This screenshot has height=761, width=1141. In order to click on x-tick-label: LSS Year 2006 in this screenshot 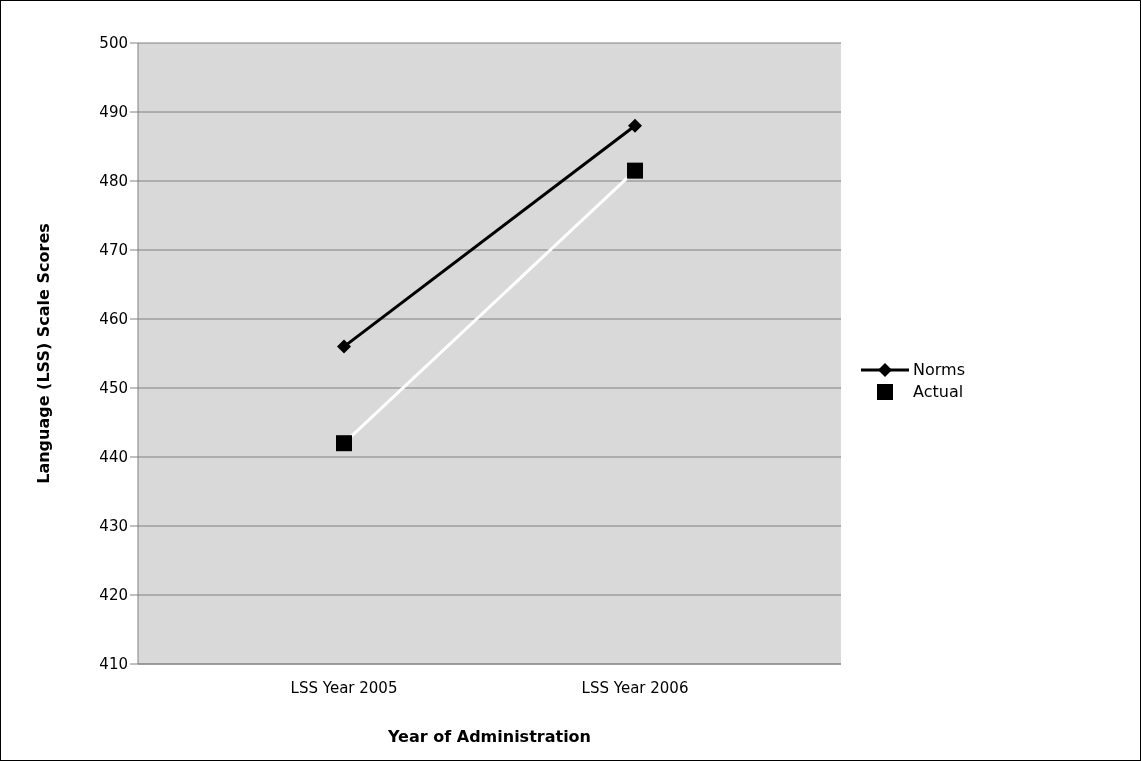, I will do `click(635, 687)`.